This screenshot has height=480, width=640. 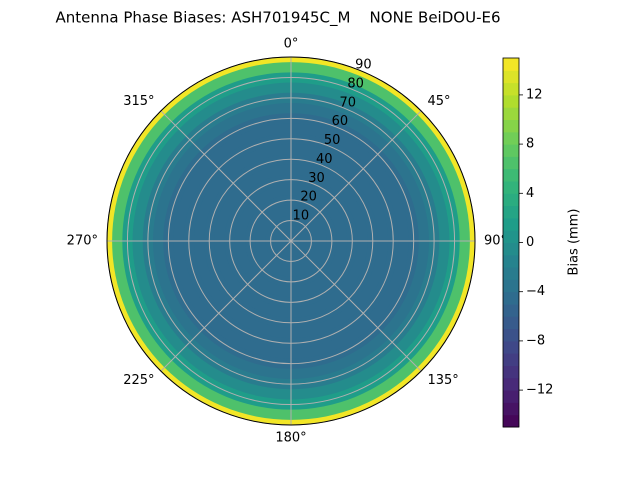 I want to click on r-tick-label: 70, so click(x=347, y=102).